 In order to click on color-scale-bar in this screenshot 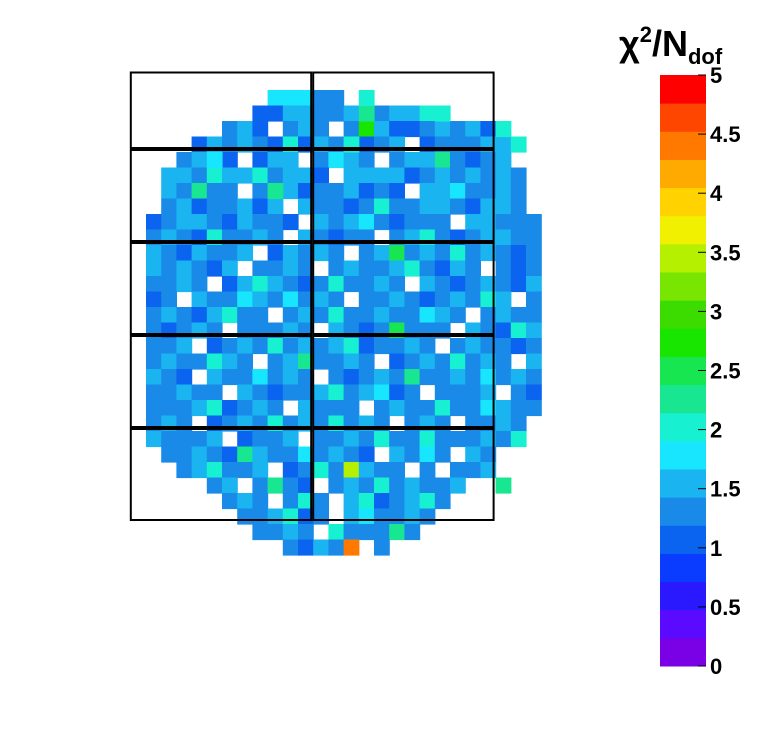, I will do `click(683, 371)`.